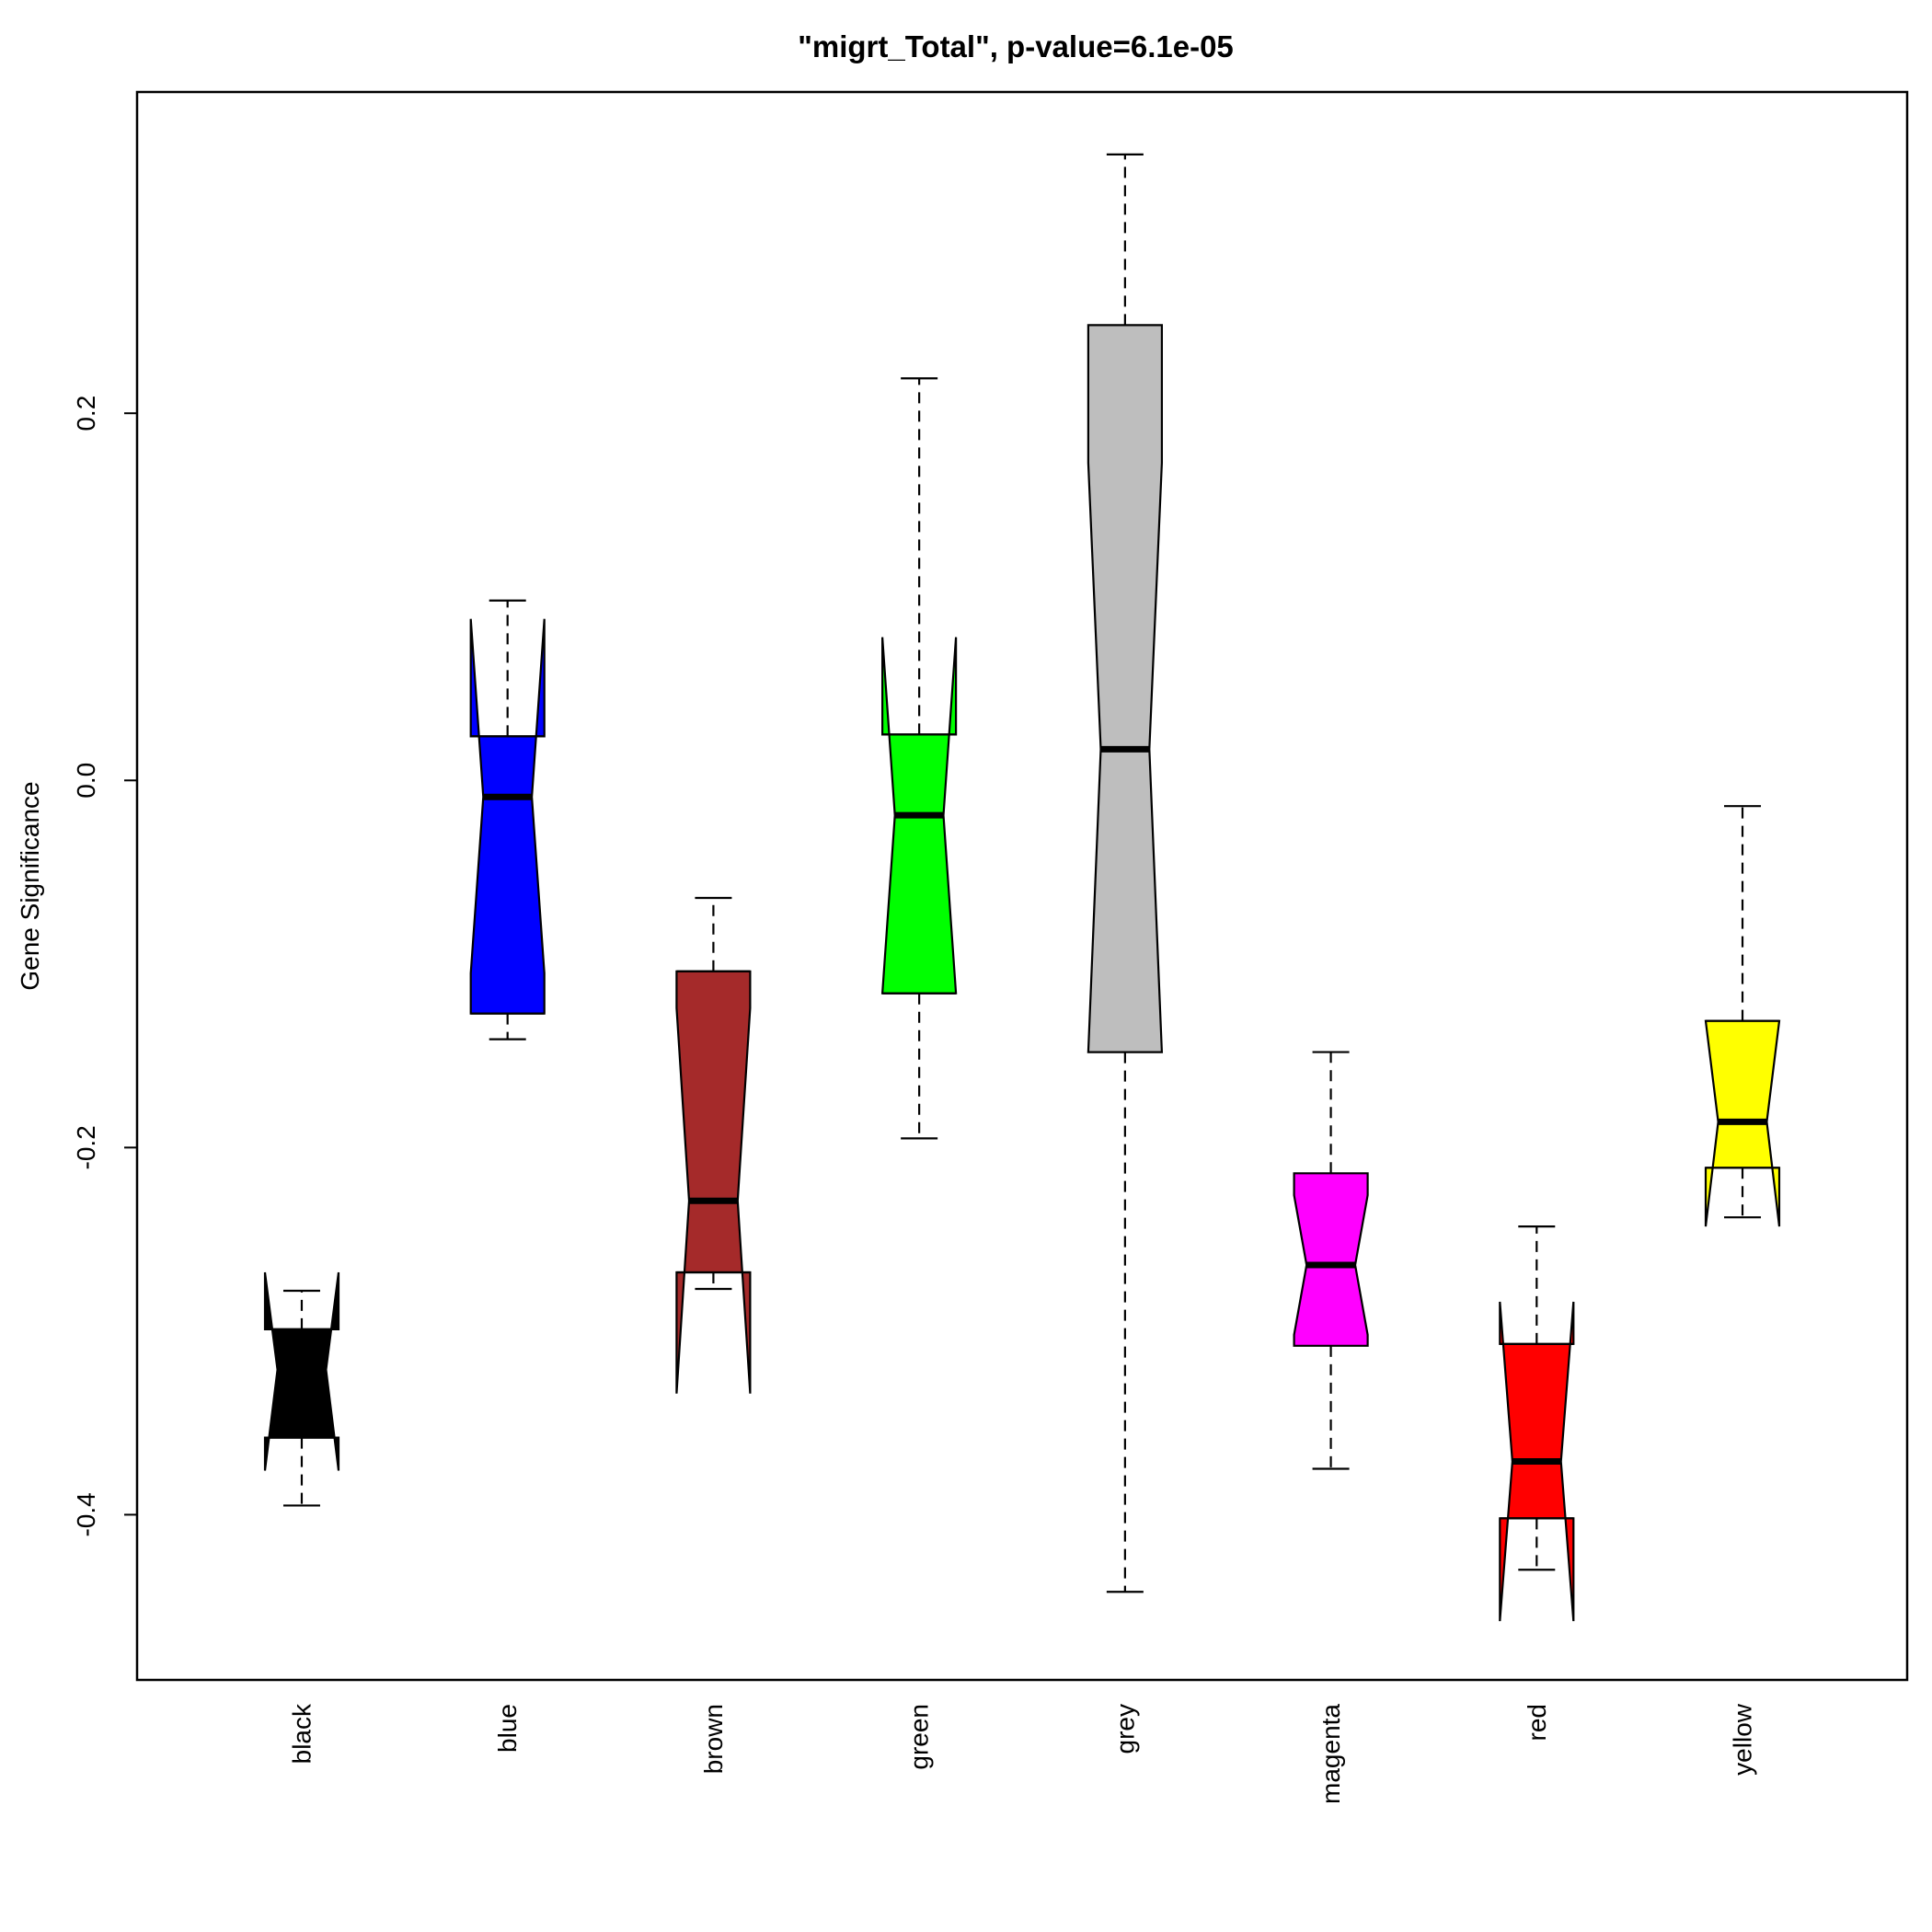 Image resolution: width=1932 pixels, height=1932 pixels. I want to click on x-category-label: magenta, so click(1331, 1754).